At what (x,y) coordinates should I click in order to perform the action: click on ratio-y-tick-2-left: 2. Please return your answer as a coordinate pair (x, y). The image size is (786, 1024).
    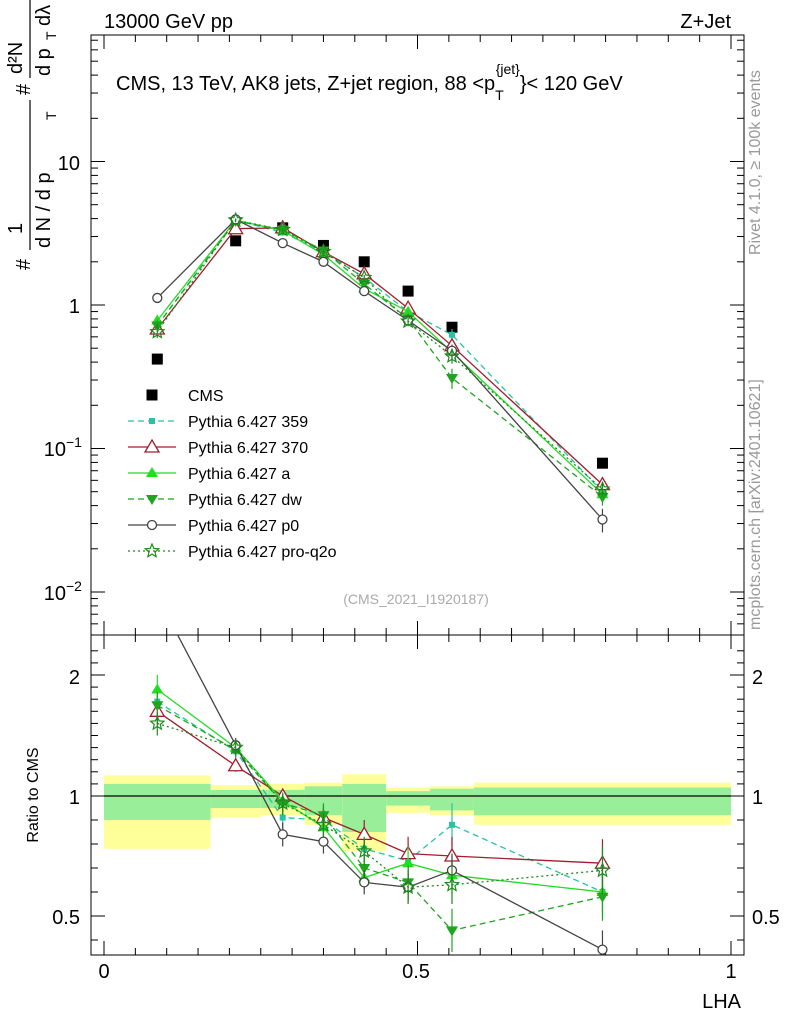
    Looking at the image, I should click on (74, 678).